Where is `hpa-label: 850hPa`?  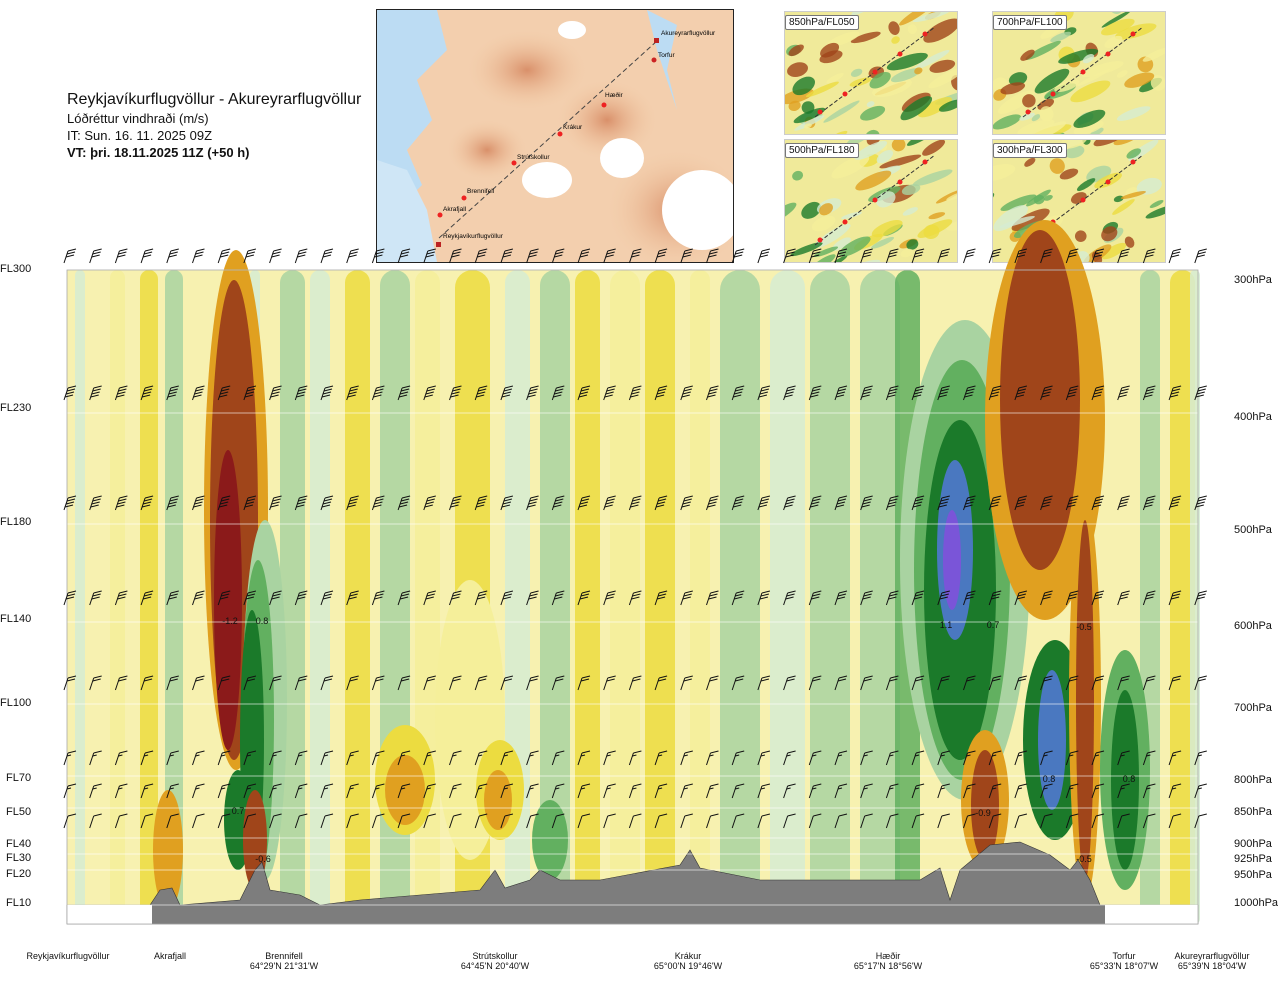
hpa-label: 850hPa is located at coordinates (1253, 812).